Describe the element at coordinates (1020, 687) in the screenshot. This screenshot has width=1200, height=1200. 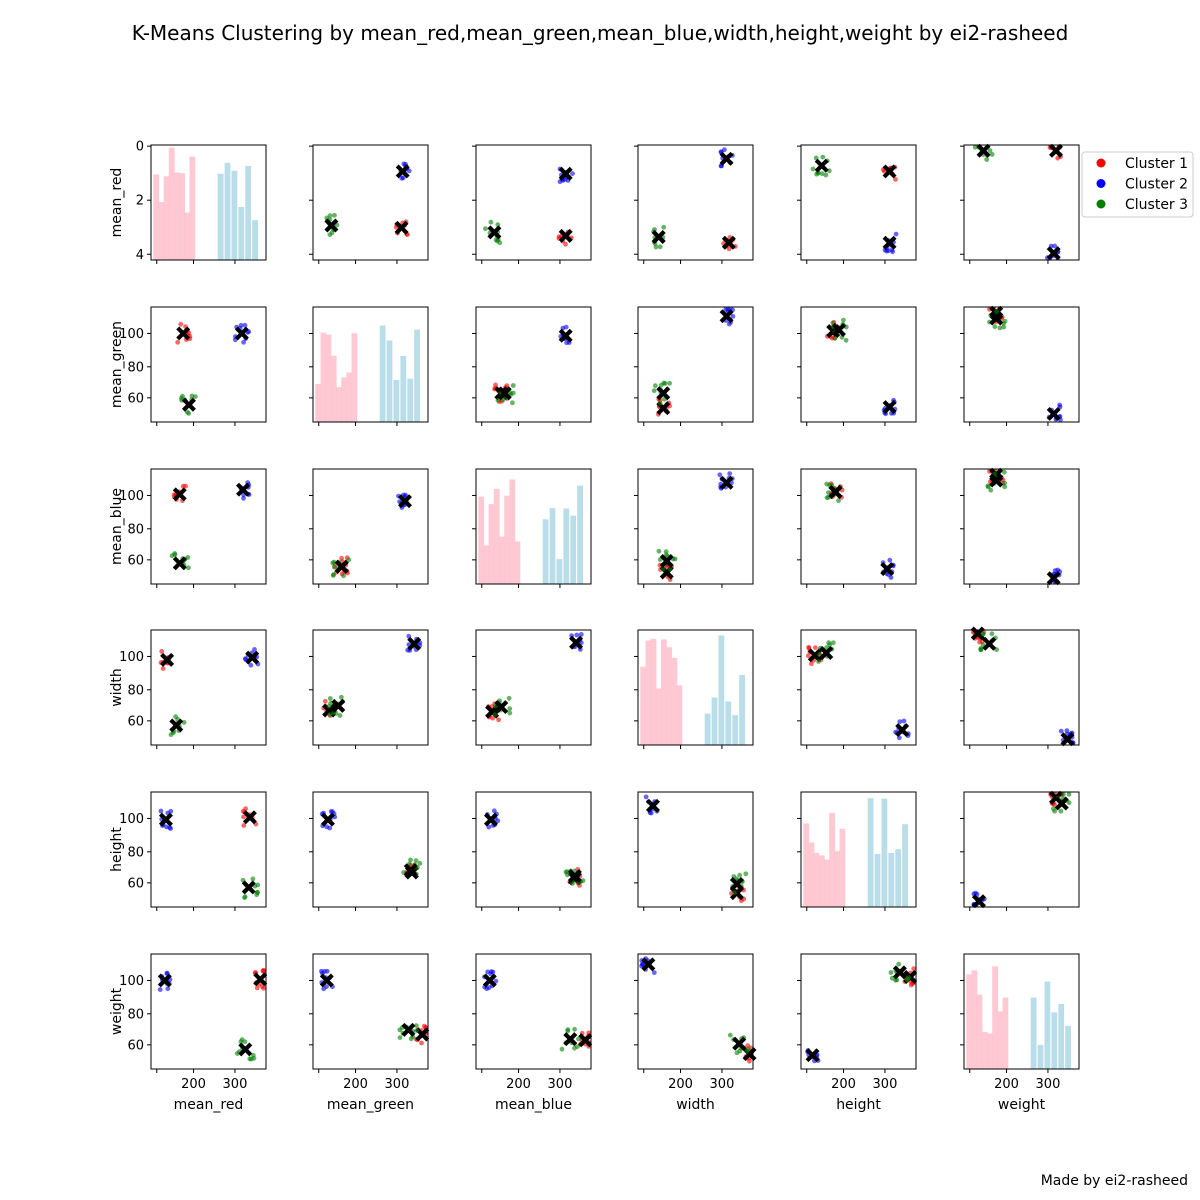
I see `panel-width-vs-weight` at that location.